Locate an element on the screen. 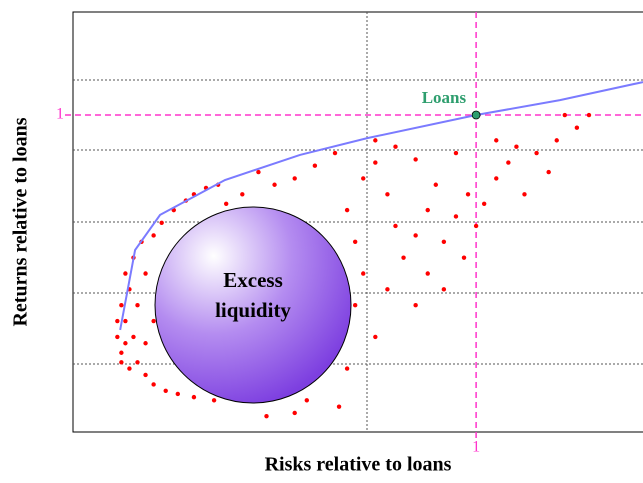  y-axis-label: Returns relative to loans is located at coordinates (21, 221).